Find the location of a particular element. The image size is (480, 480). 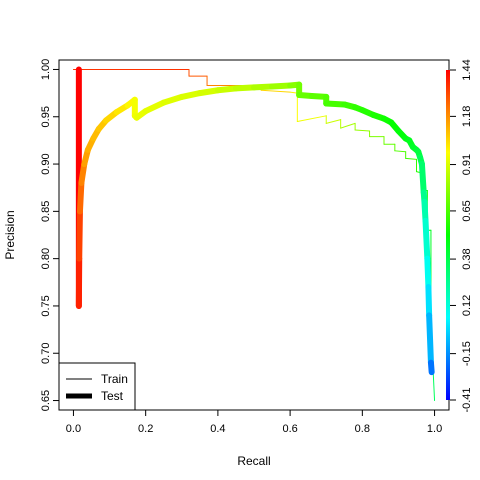

legend-box is located at coordinates (97, 386).